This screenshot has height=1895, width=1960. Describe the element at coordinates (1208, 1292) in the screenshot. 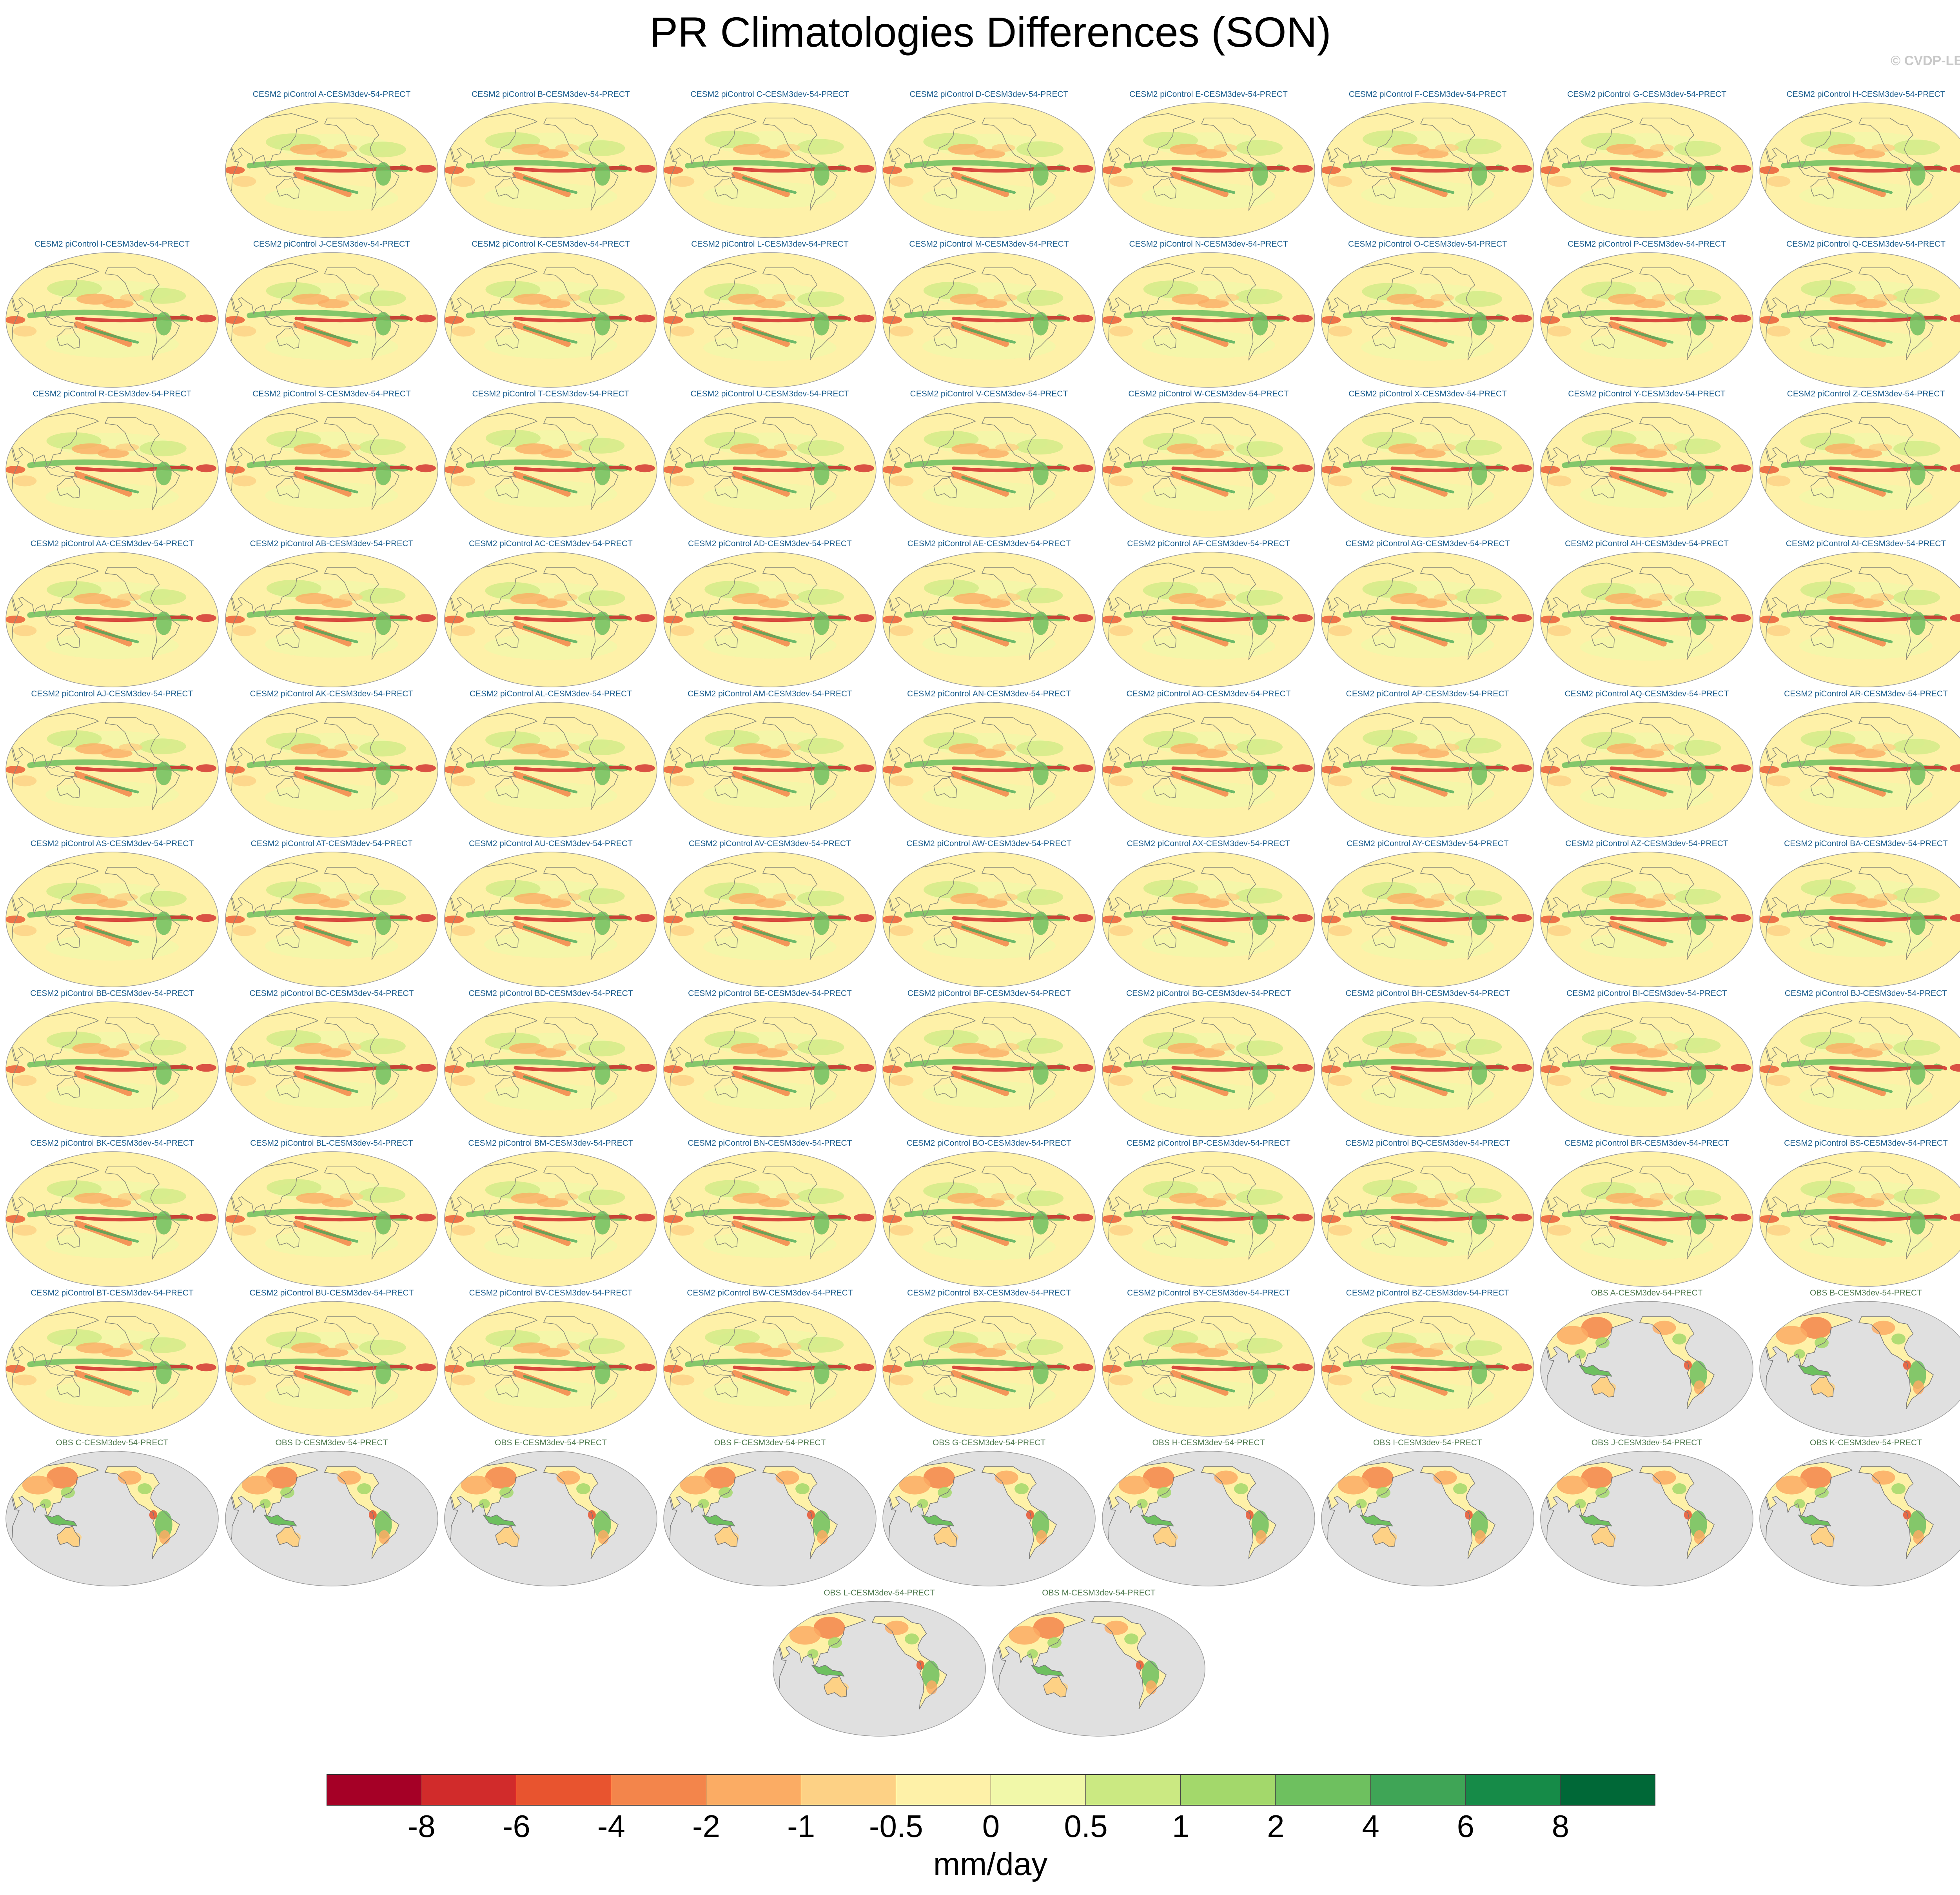

I see `panel-title: CESM2 piControl BY-CESM3dev-54-PRECT` at that location.